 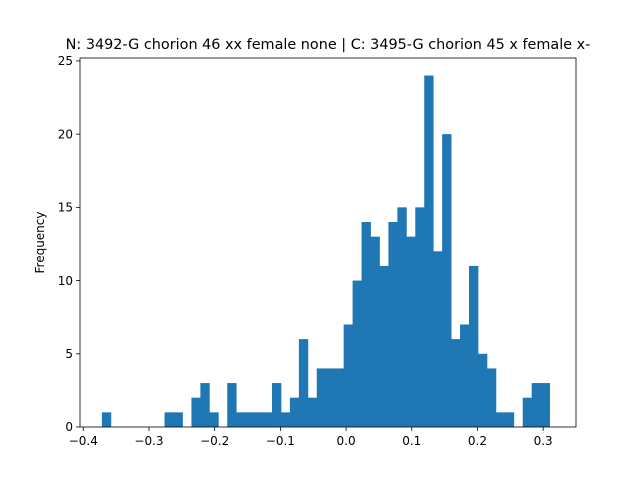 I want to click on x-tick-label: 0.0, so click(x=346, y=441).